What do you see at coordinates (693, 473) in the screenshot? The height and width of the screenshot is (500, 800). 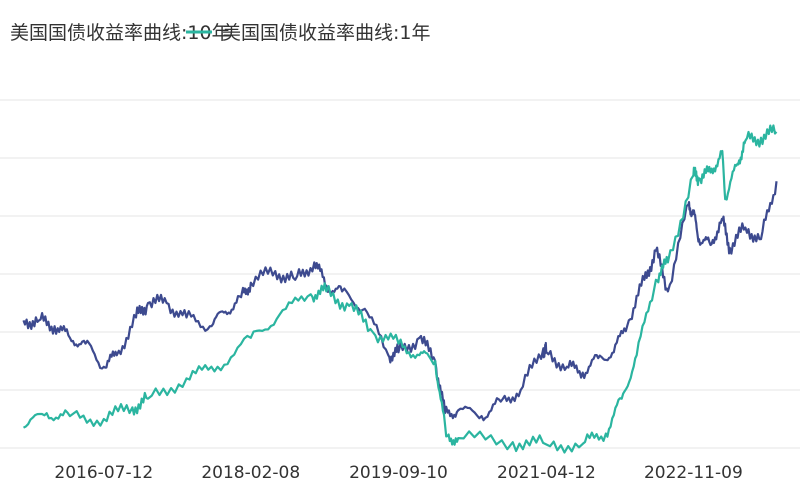 I see `x-tick-label: 2022-11-09` at bounding box center [693, 473].